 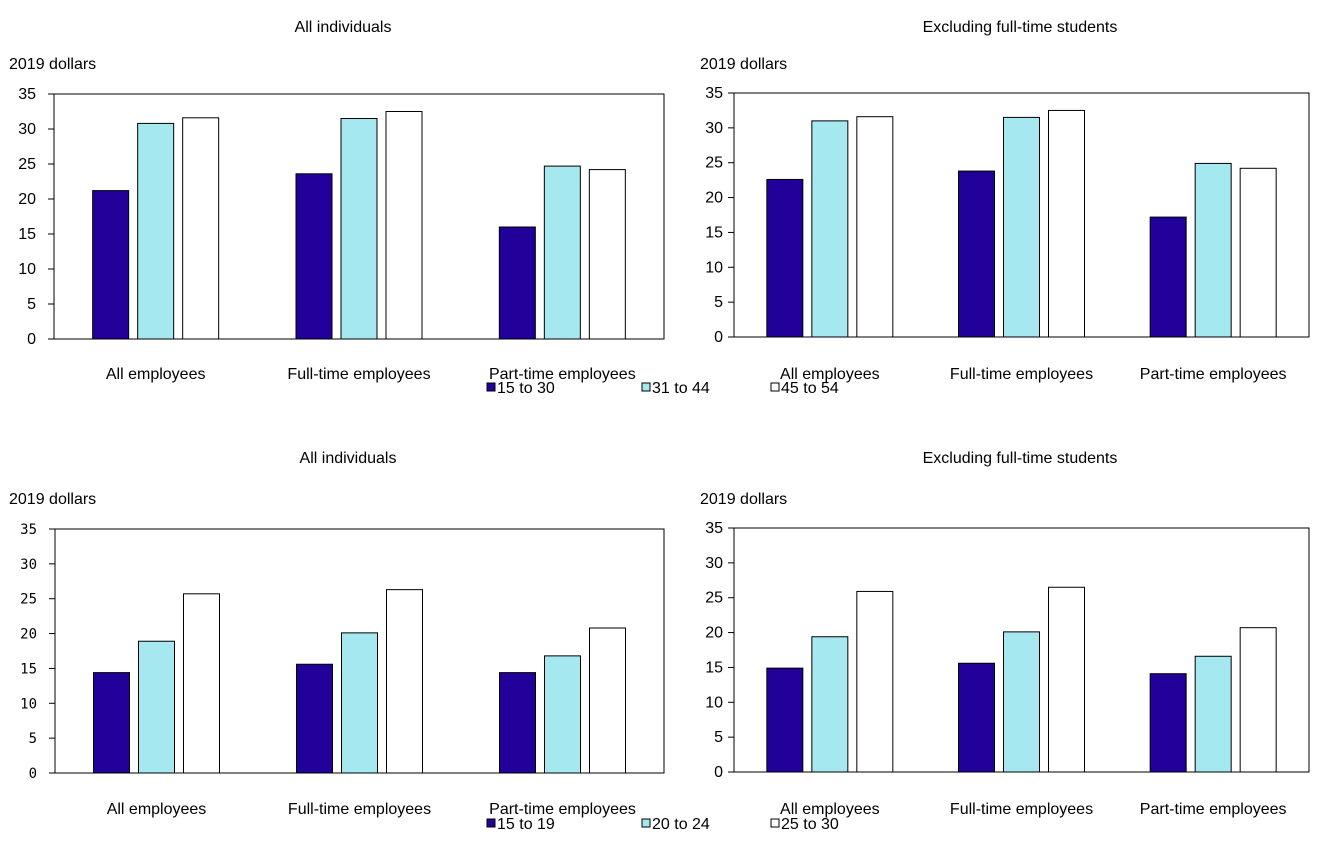 What do you see at coordinates (810, 388) in the screenshot?
I see `legend-label: 45 to 54` at bounding box center [810, 388].